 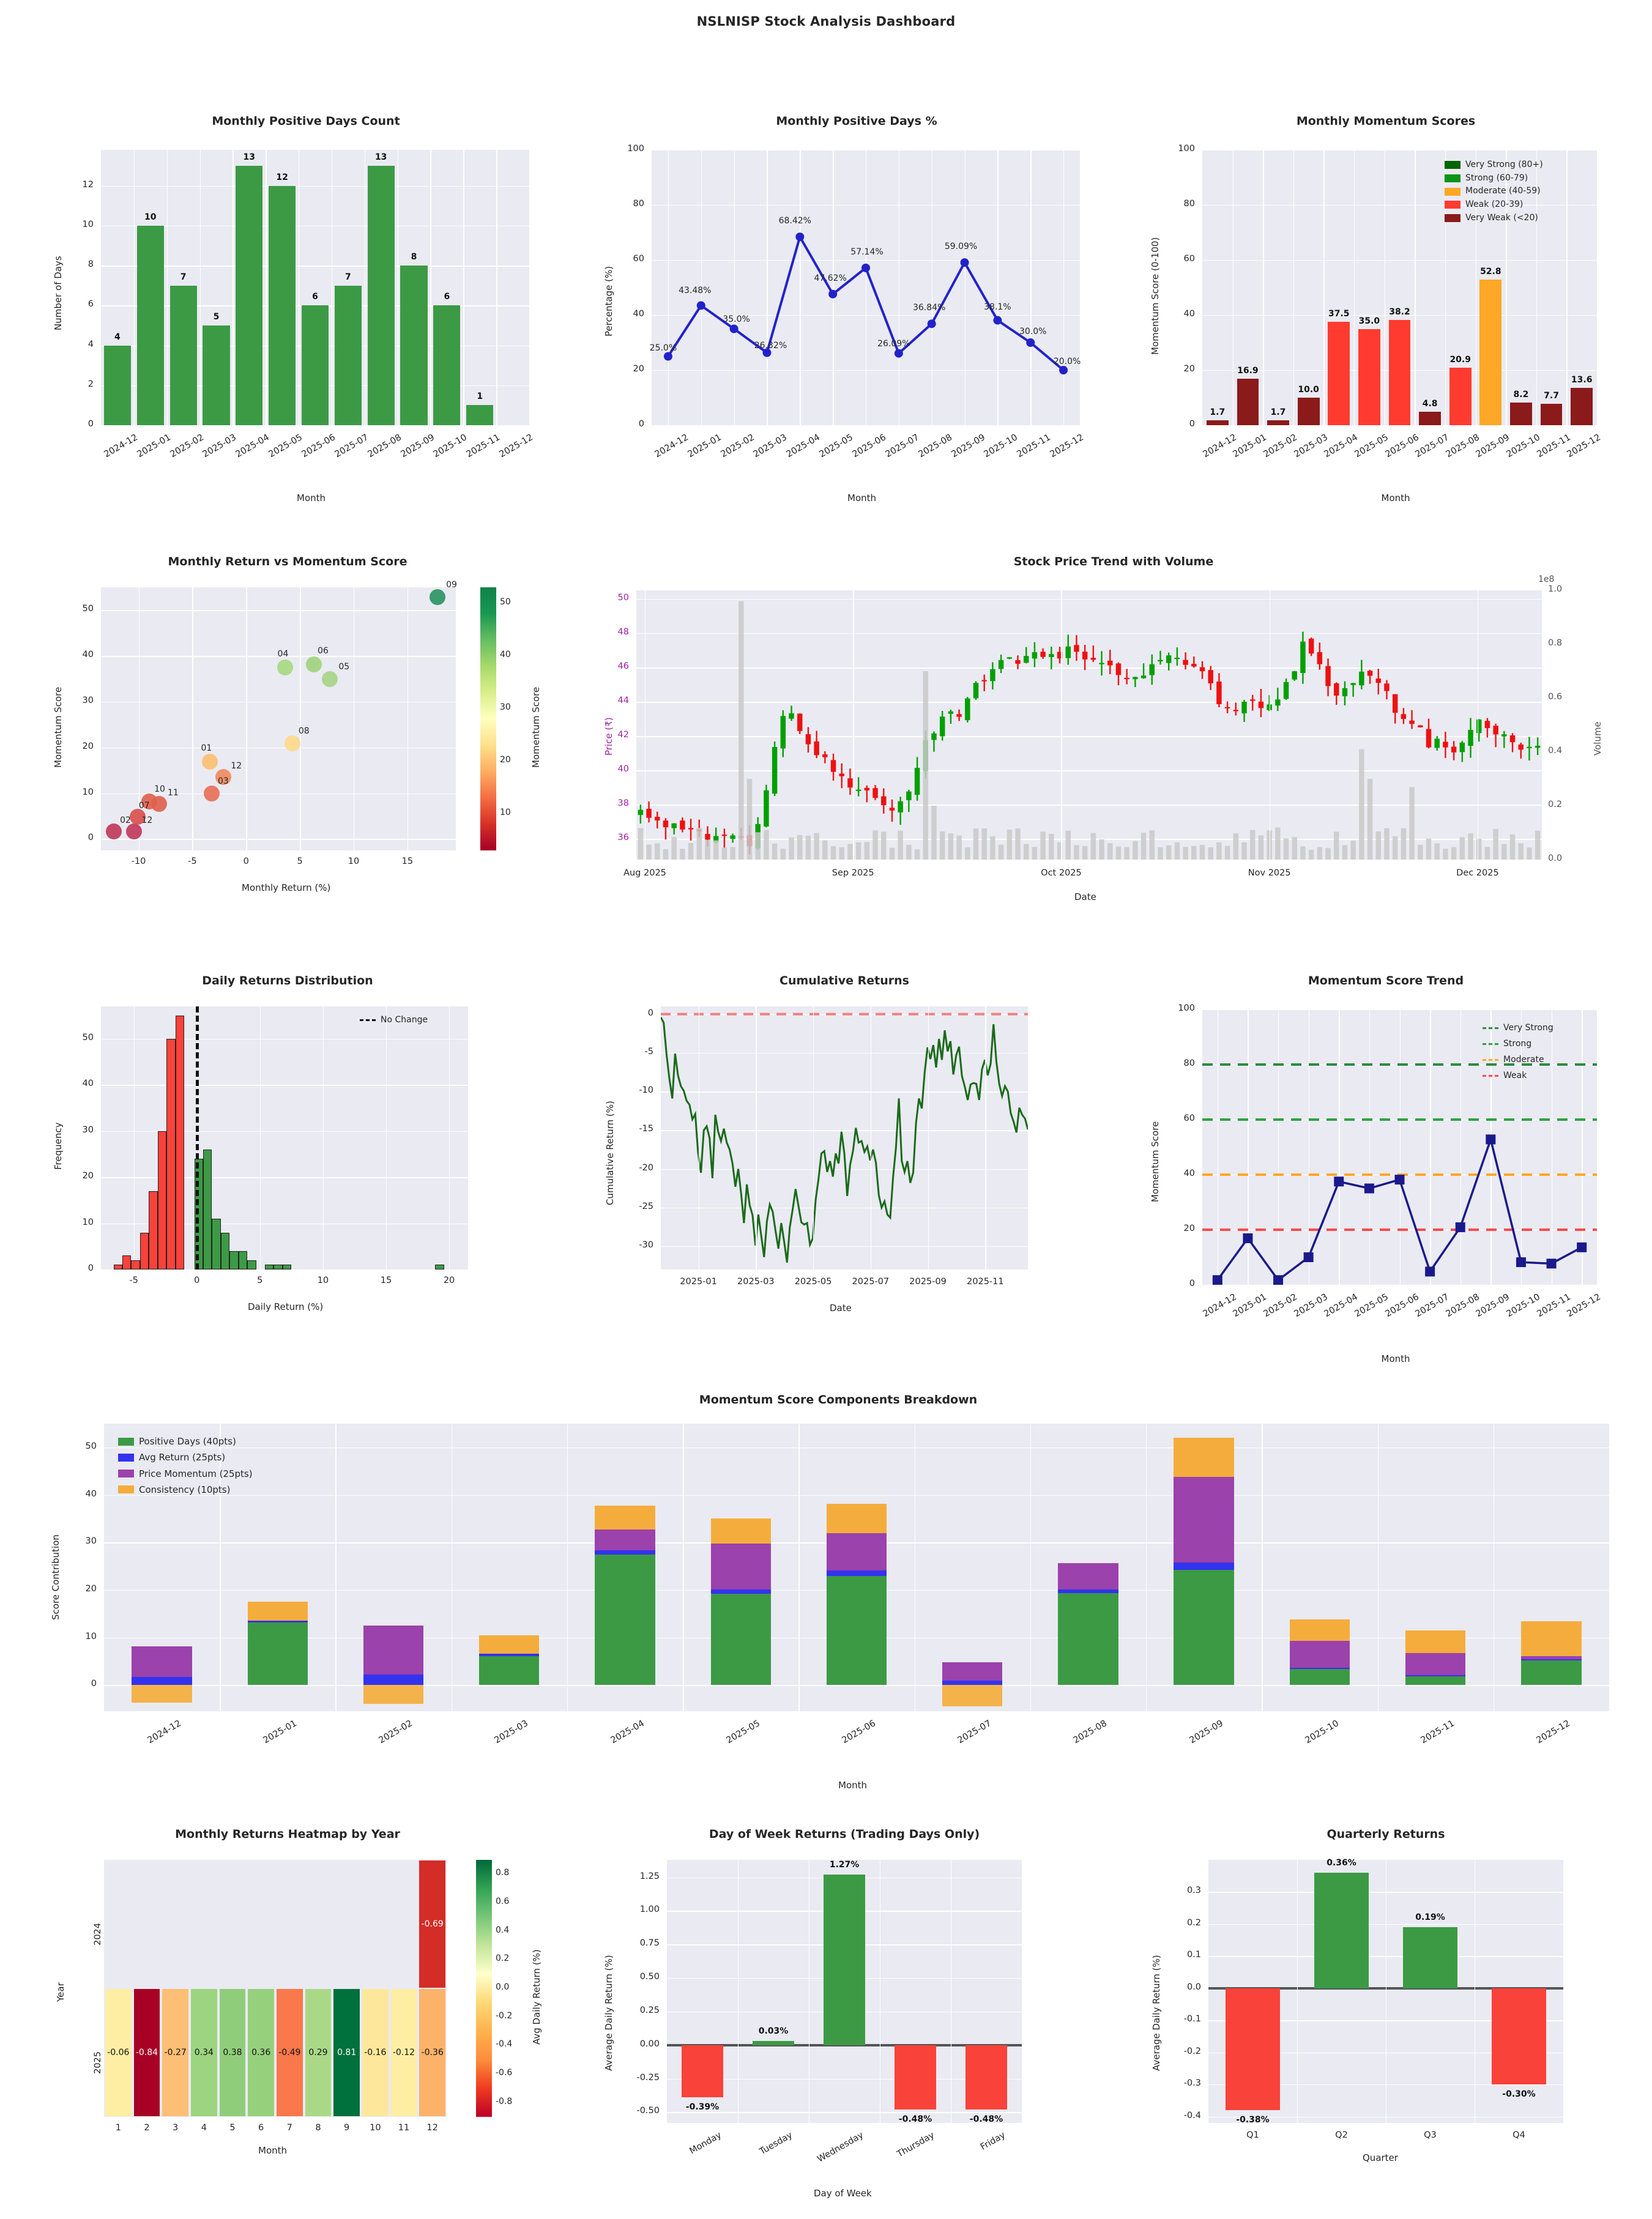 I want to click on bar-value-label: 8.2, so click(x=1521, y=395).